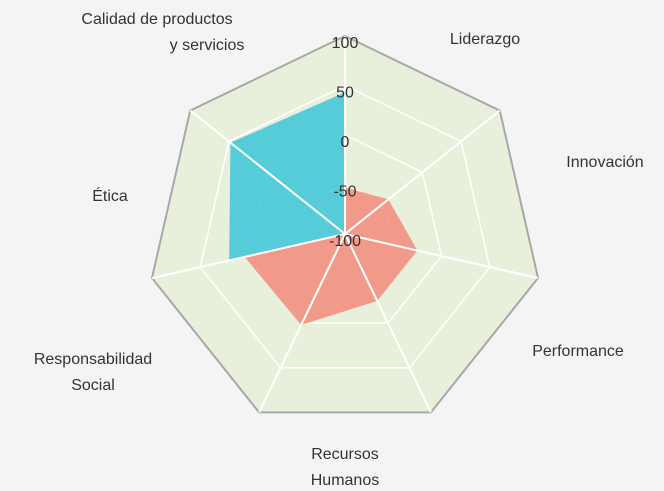  I want to click on axis-label: Ética, so click(110, 195).